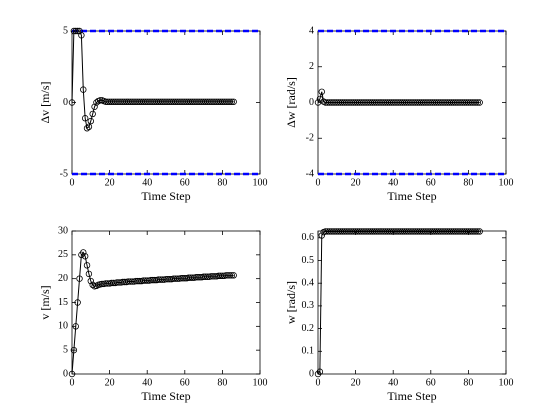  What do you see at coordinates (45, 302) in the screenshot?
I see `y-axis-label: v [m/s]` at bounding box center [45, 302].